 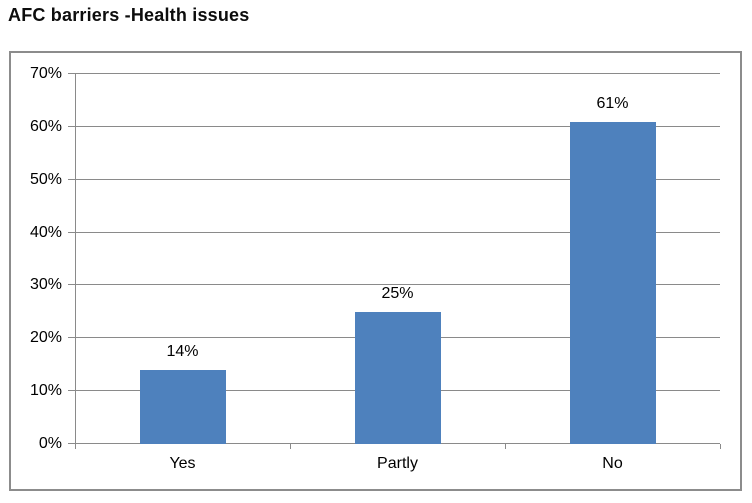 What do you see at coordinates (45, 391) in the screenshot?
I see `y-axis-label: 10%` at bounding box center [45, 391].